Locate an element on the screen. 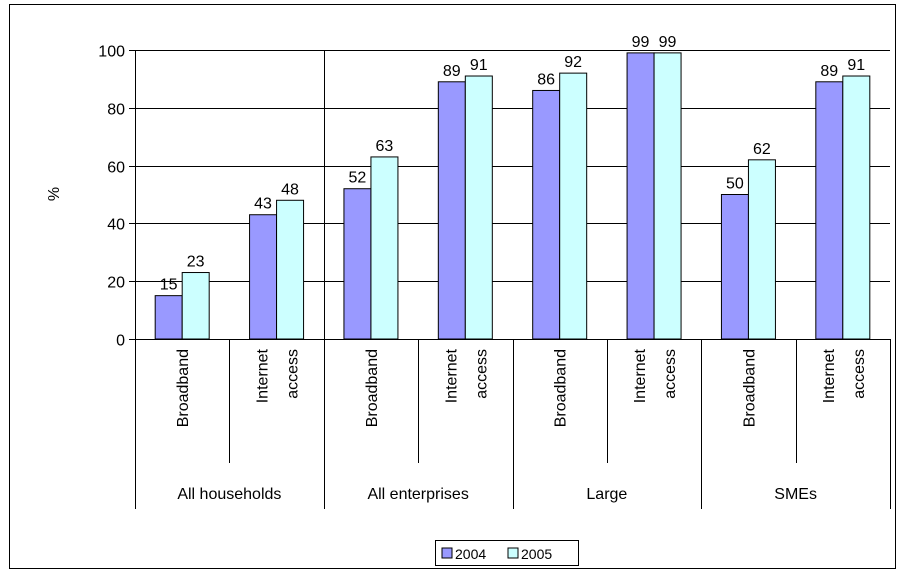  data-label-2005-5: 99 is located at coordinates (668, 42).